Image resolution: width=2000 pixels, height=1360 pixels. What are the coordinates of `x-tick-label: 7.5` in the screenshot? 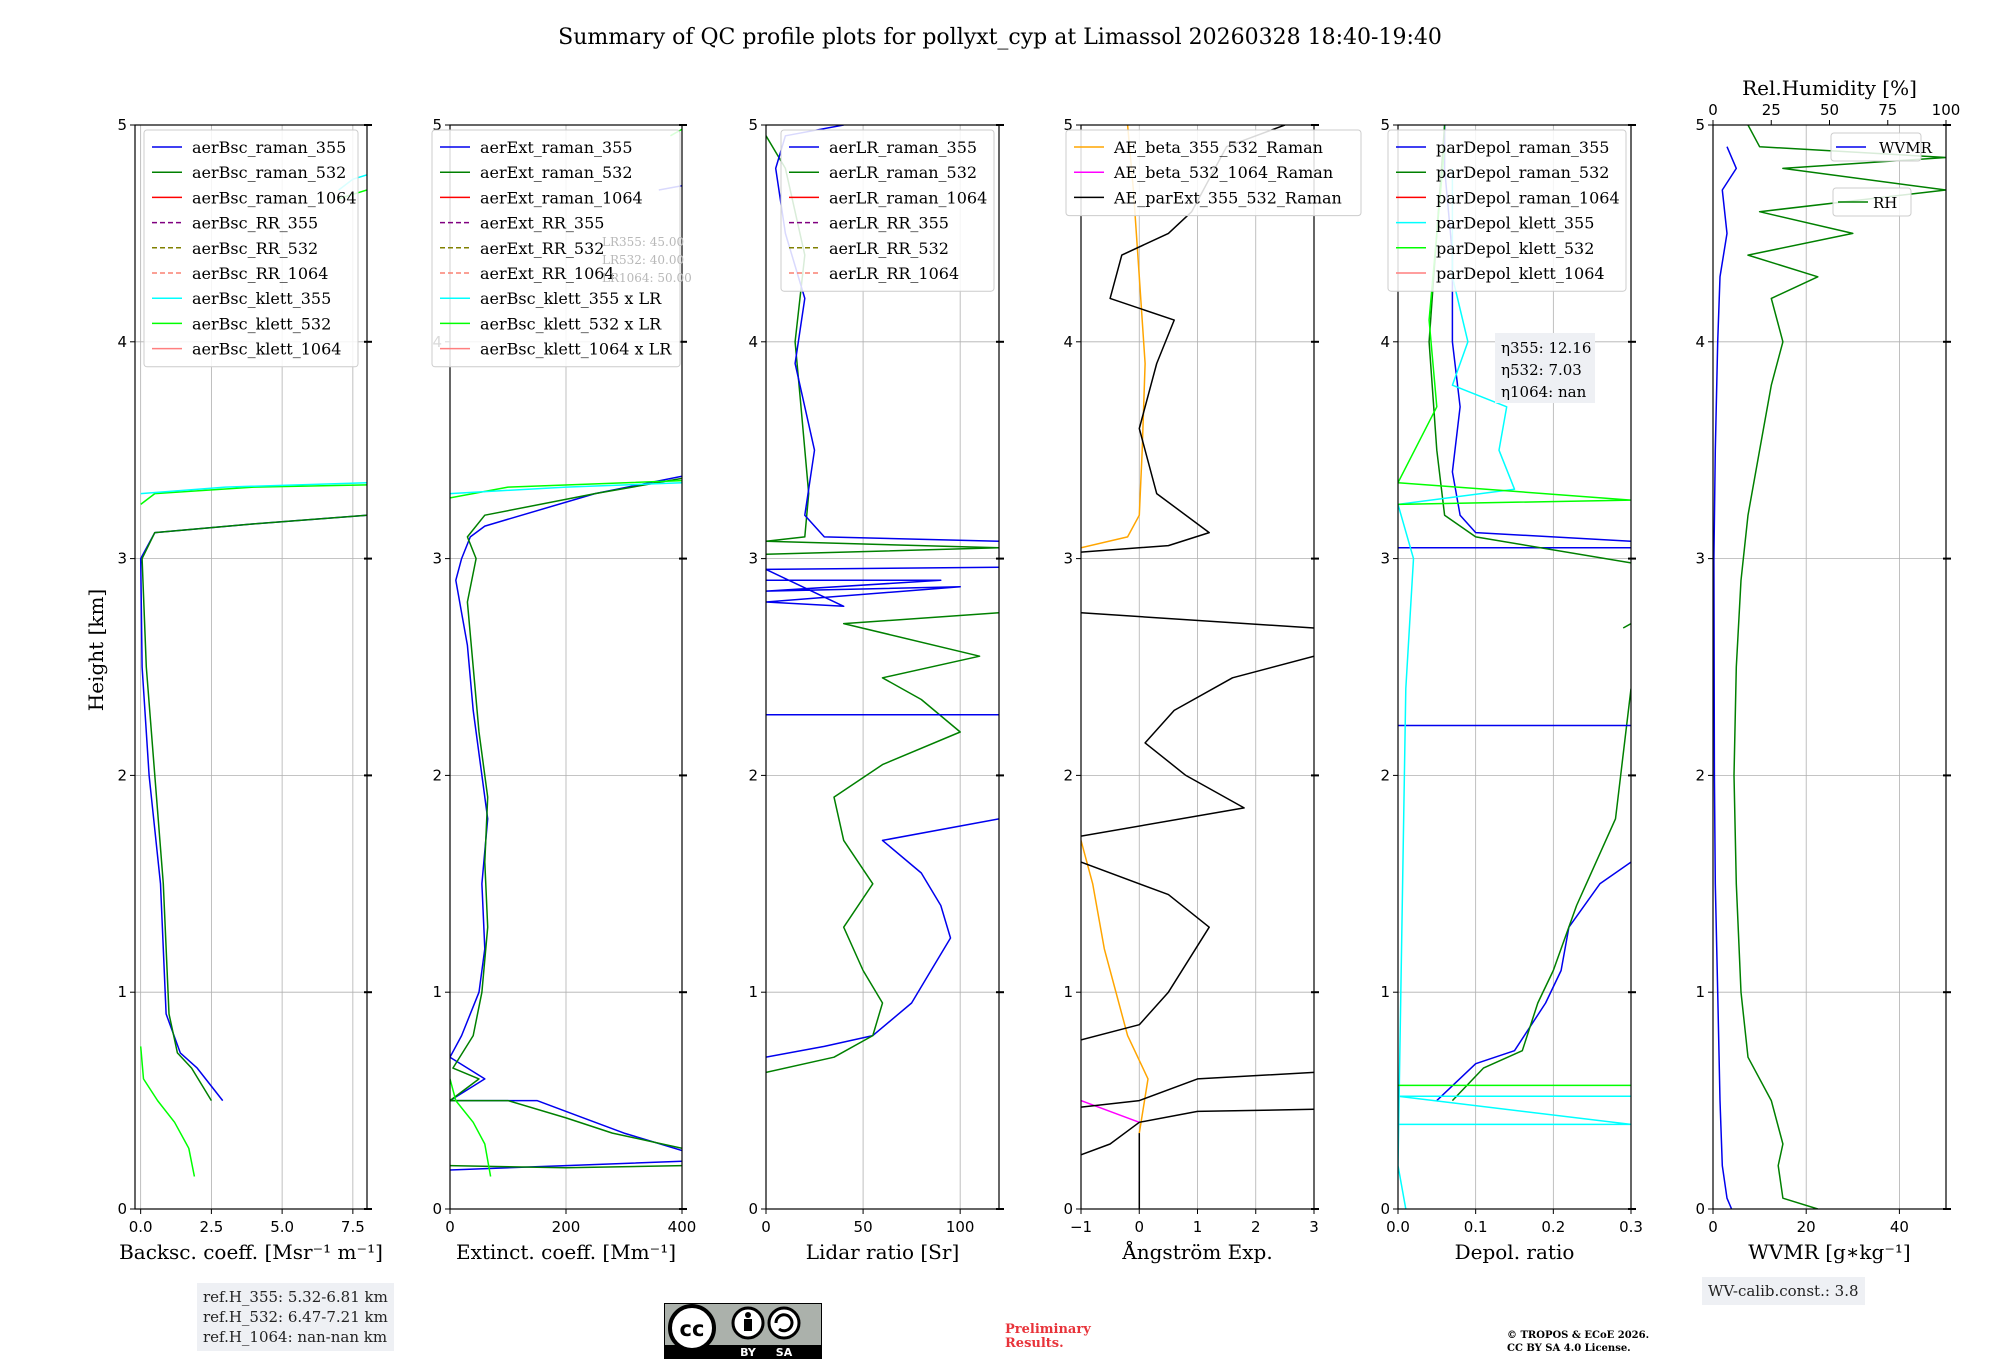 It's located at (353, 1227).